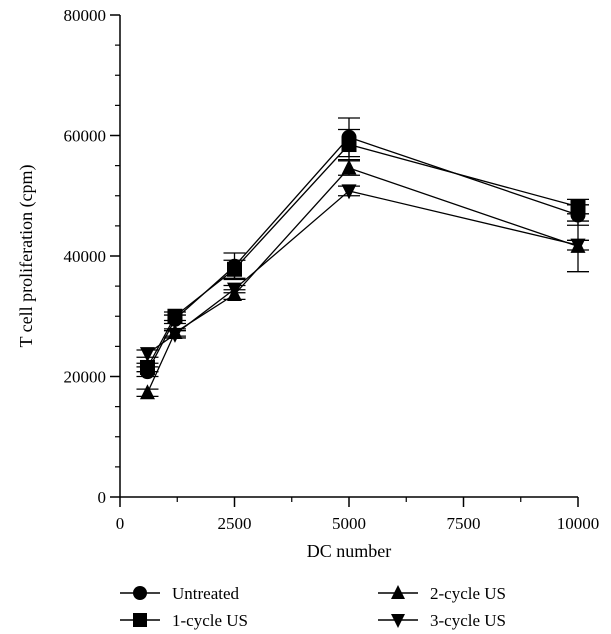 The image size is (611, 634). What do you see at coordinates (468, 620) in the screenshot?
I see `legend-label: 3-cycle US` at bounding box center [468, 620].